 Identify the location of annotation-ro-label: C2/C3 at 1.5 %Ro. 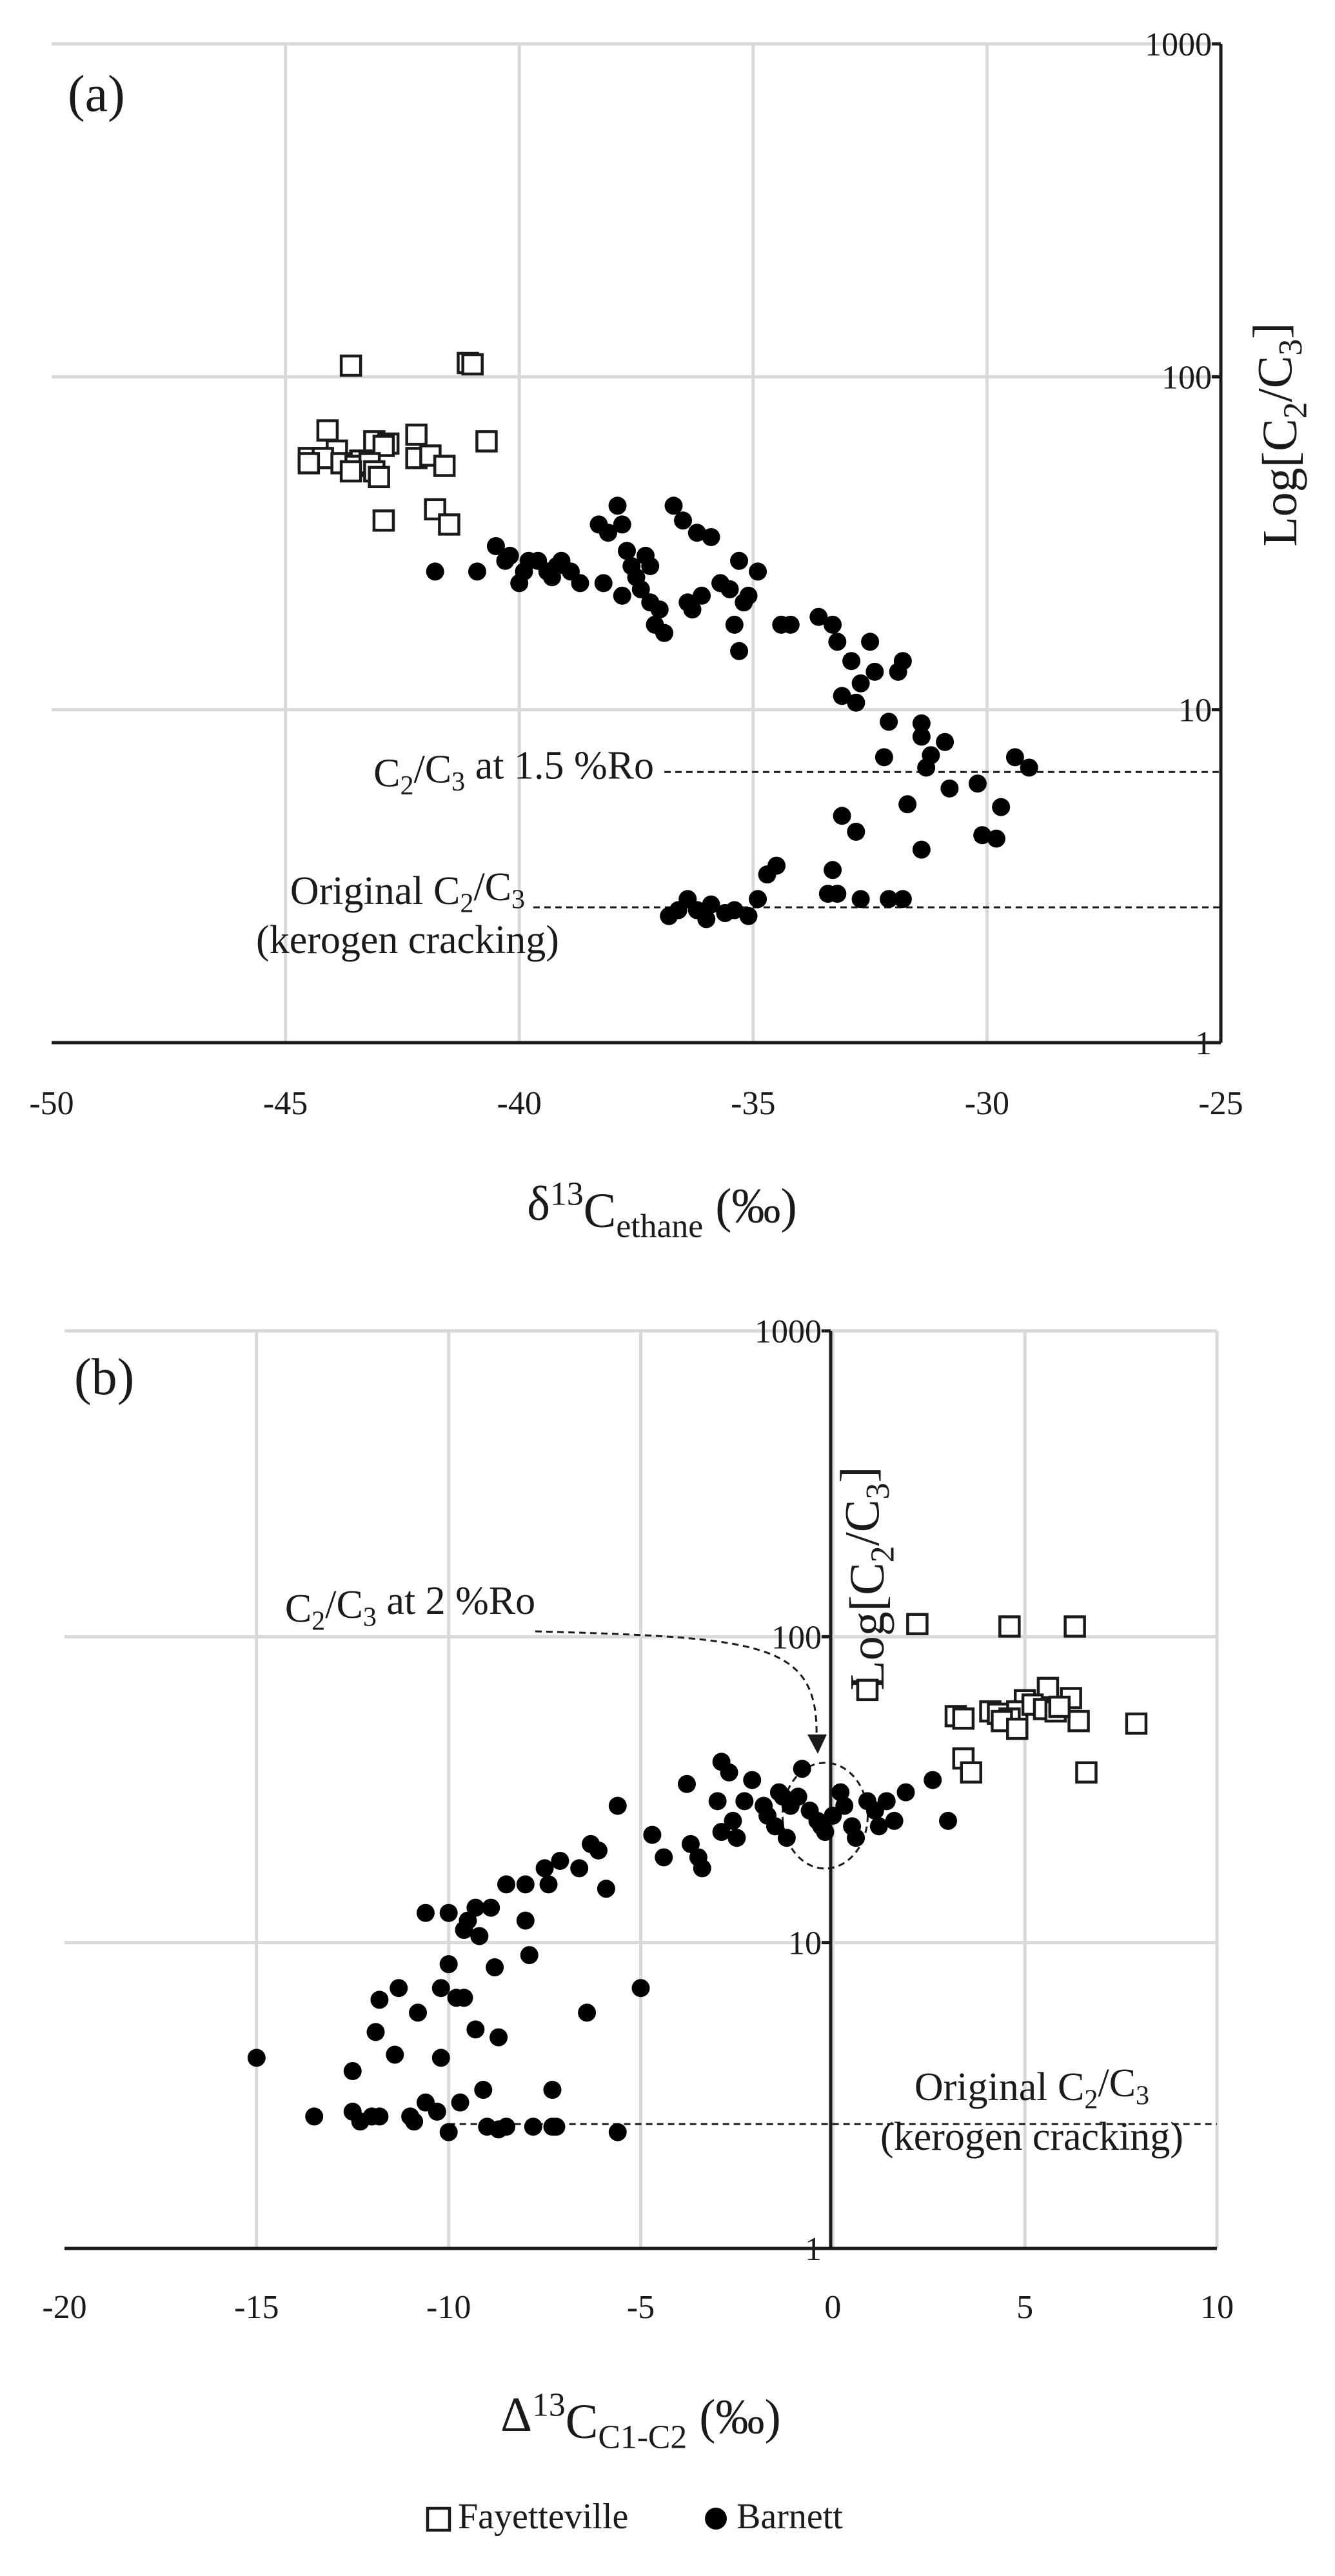
(513, 772).